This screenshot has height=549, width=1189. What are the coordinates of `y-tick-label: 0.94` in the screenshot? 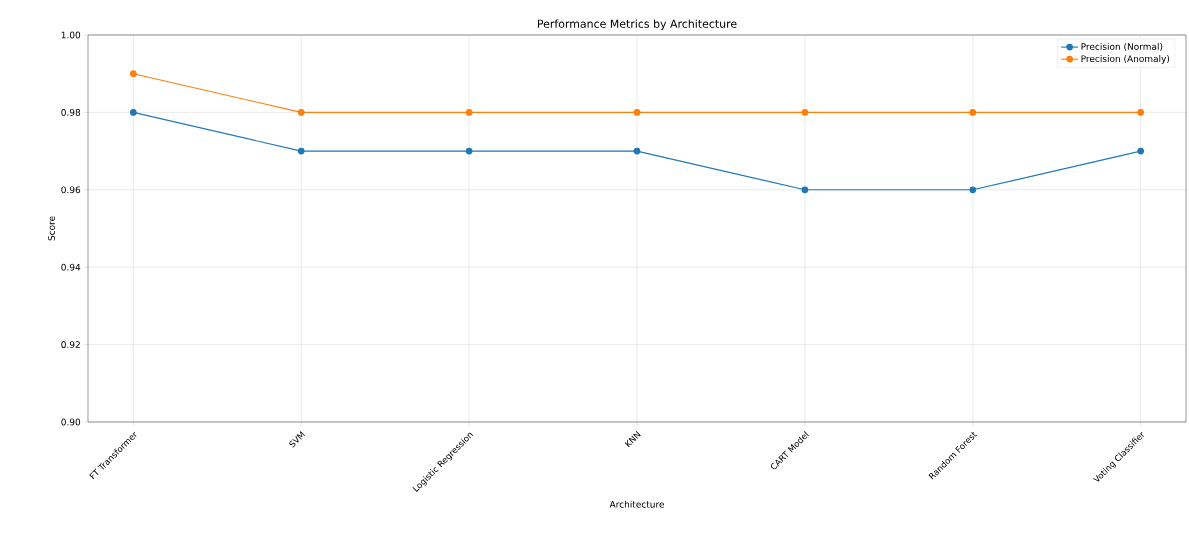 It's located at (71, 267).